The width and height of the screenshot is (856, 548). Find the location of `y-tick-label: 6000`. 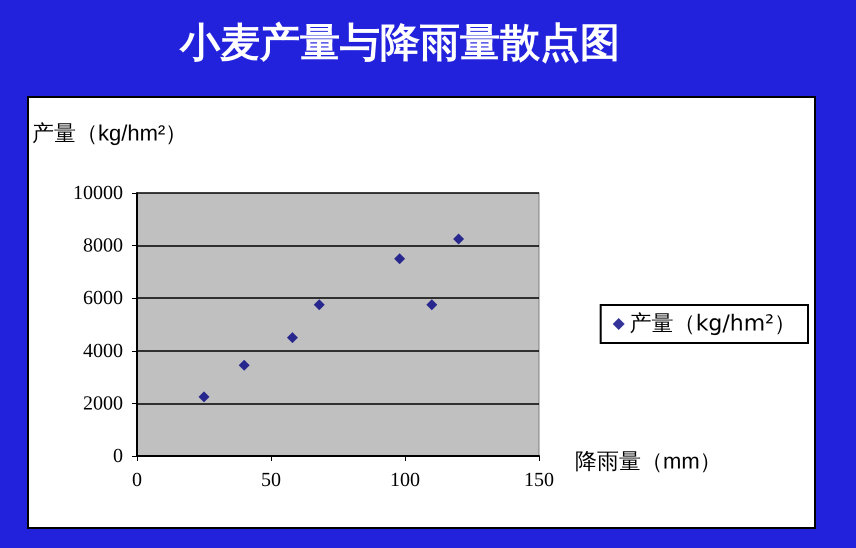

y-tick-label: 6000 is located at coordinates (103, 298).